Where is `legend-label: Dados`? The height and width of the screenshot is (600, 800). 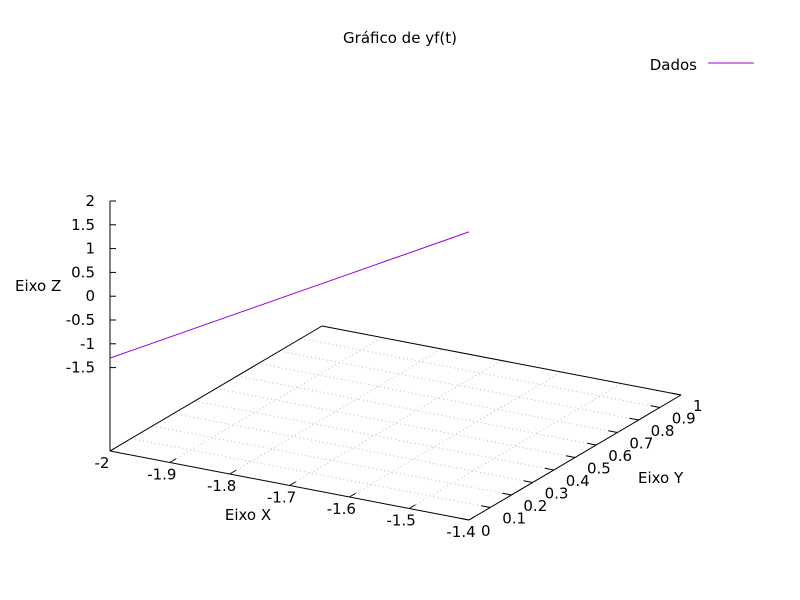 legend-label: Dados is located at coordinates (673, 65).